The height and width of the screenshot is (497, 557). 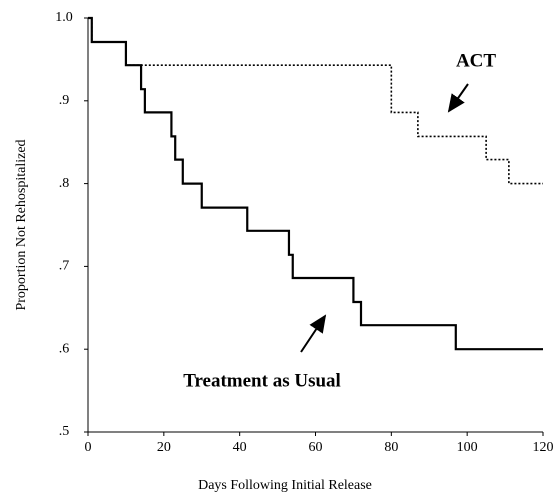 I want to click on x-tick-label: 60, so click(x=316, y=447).